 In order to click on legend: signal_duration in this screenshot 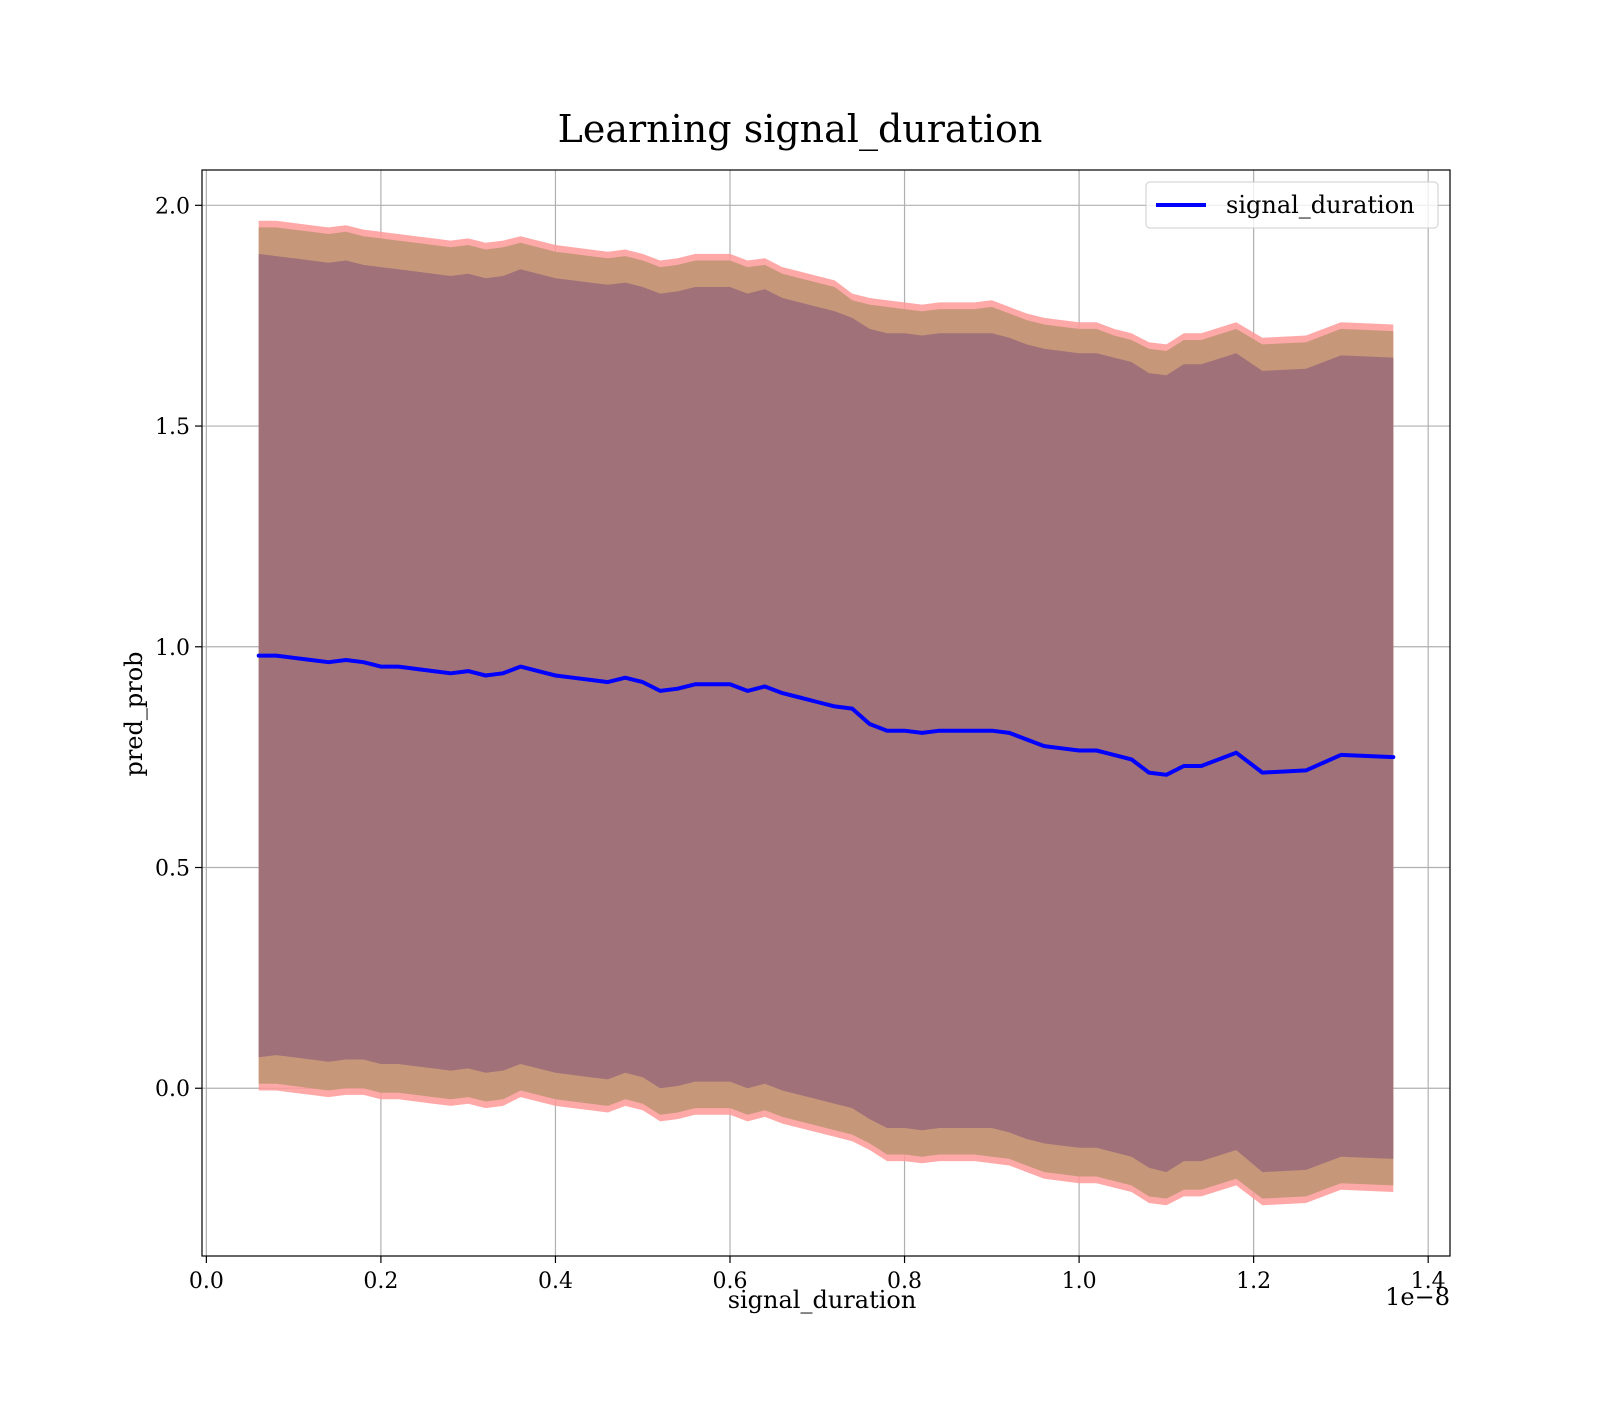, I will do `click(1292, 205)`.